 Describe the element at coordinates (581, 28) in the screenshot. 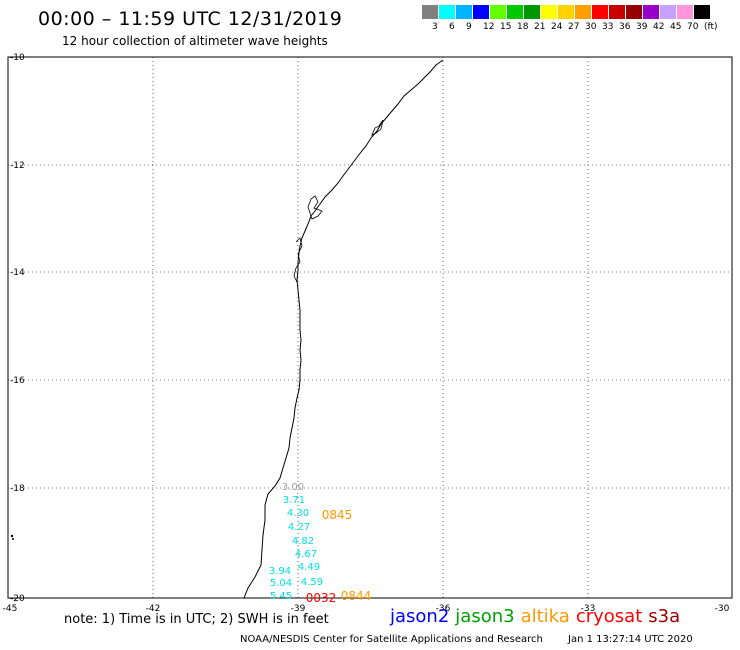

I see `color-scale-labels: 3 6 9 12 15 18 21 24 27 30 33 36 39 42 45 70 (ft)` at that location.